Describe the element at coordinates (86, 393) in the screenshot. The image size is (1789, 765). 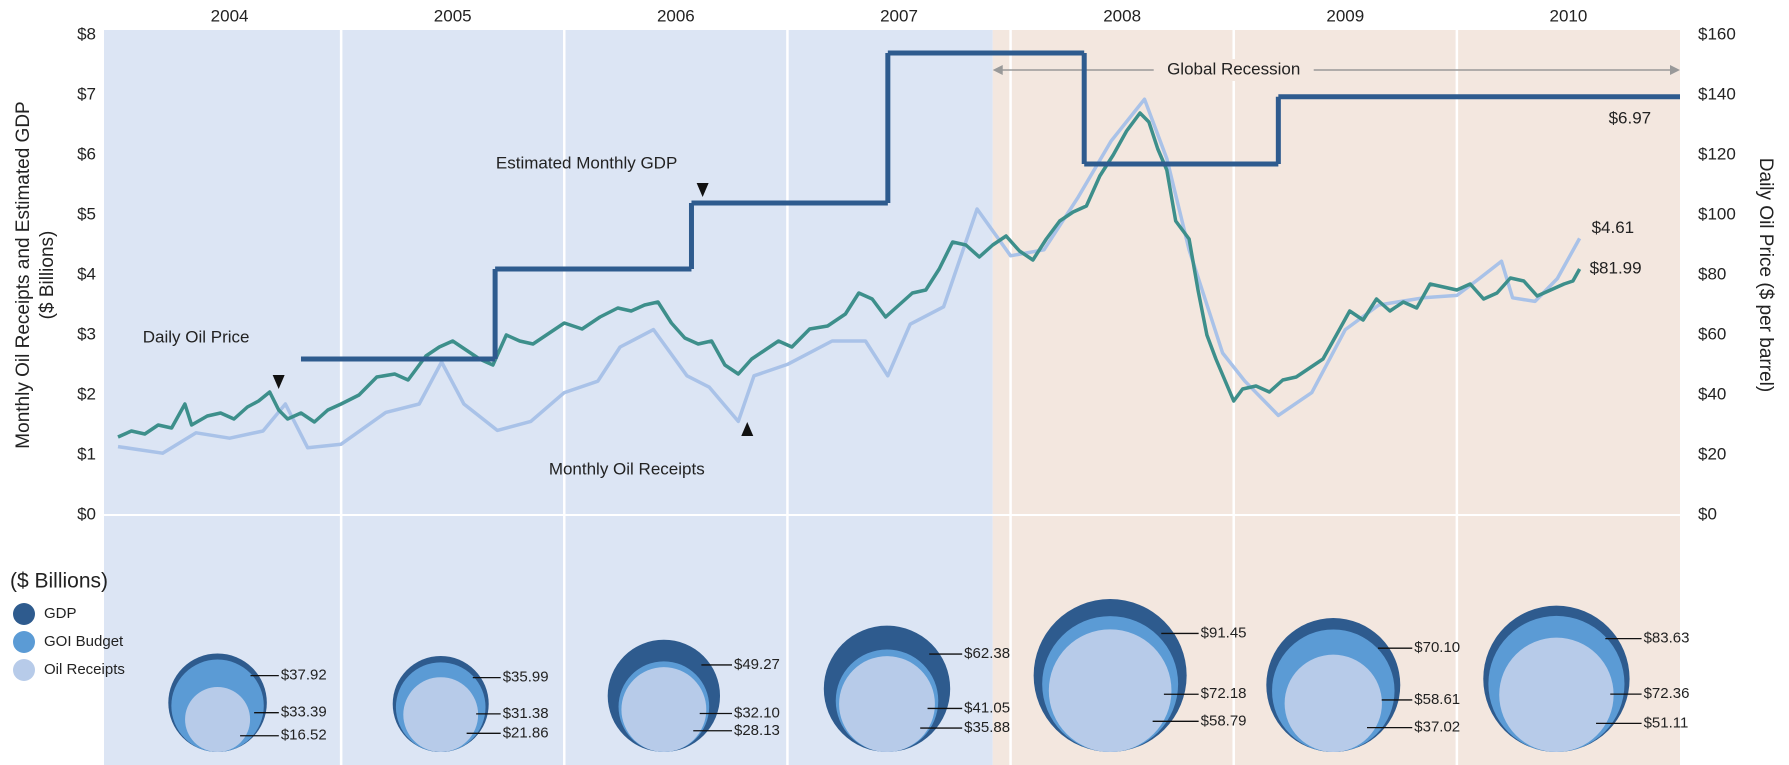
I see `y-tick-label: $2` at that location.